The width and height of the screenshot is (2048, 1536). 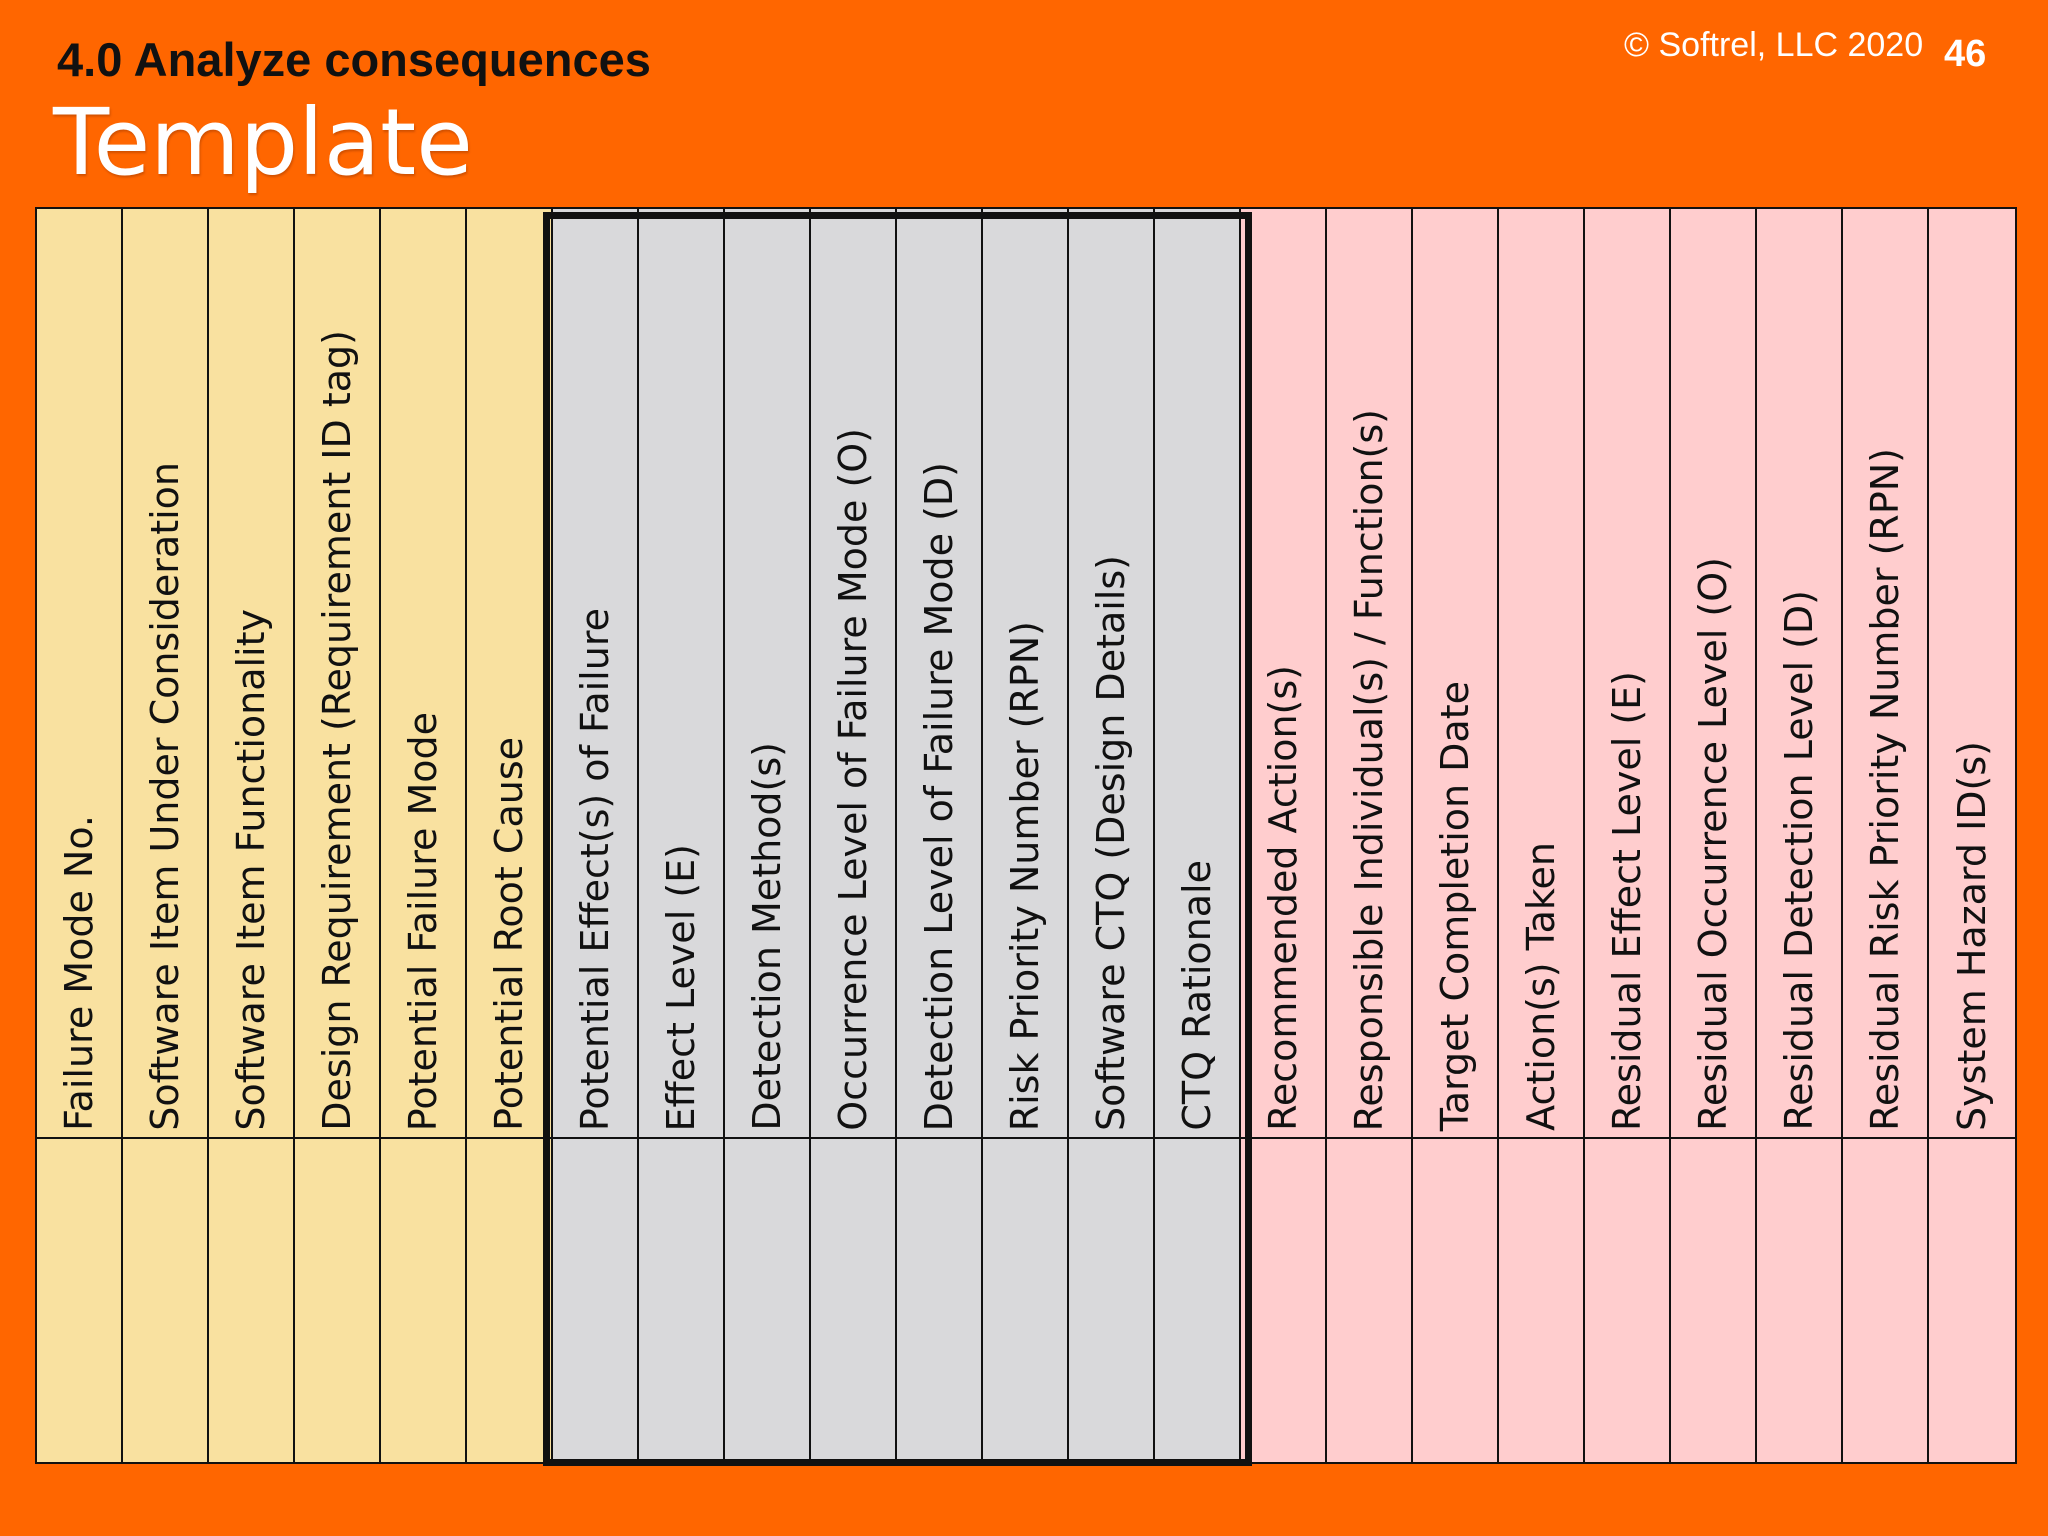 What do you see at coordinates (595, 869) in the screenshot?
I see `column-header-label: Potential Effect(s) of Failure` at bounding box center [595, 869].